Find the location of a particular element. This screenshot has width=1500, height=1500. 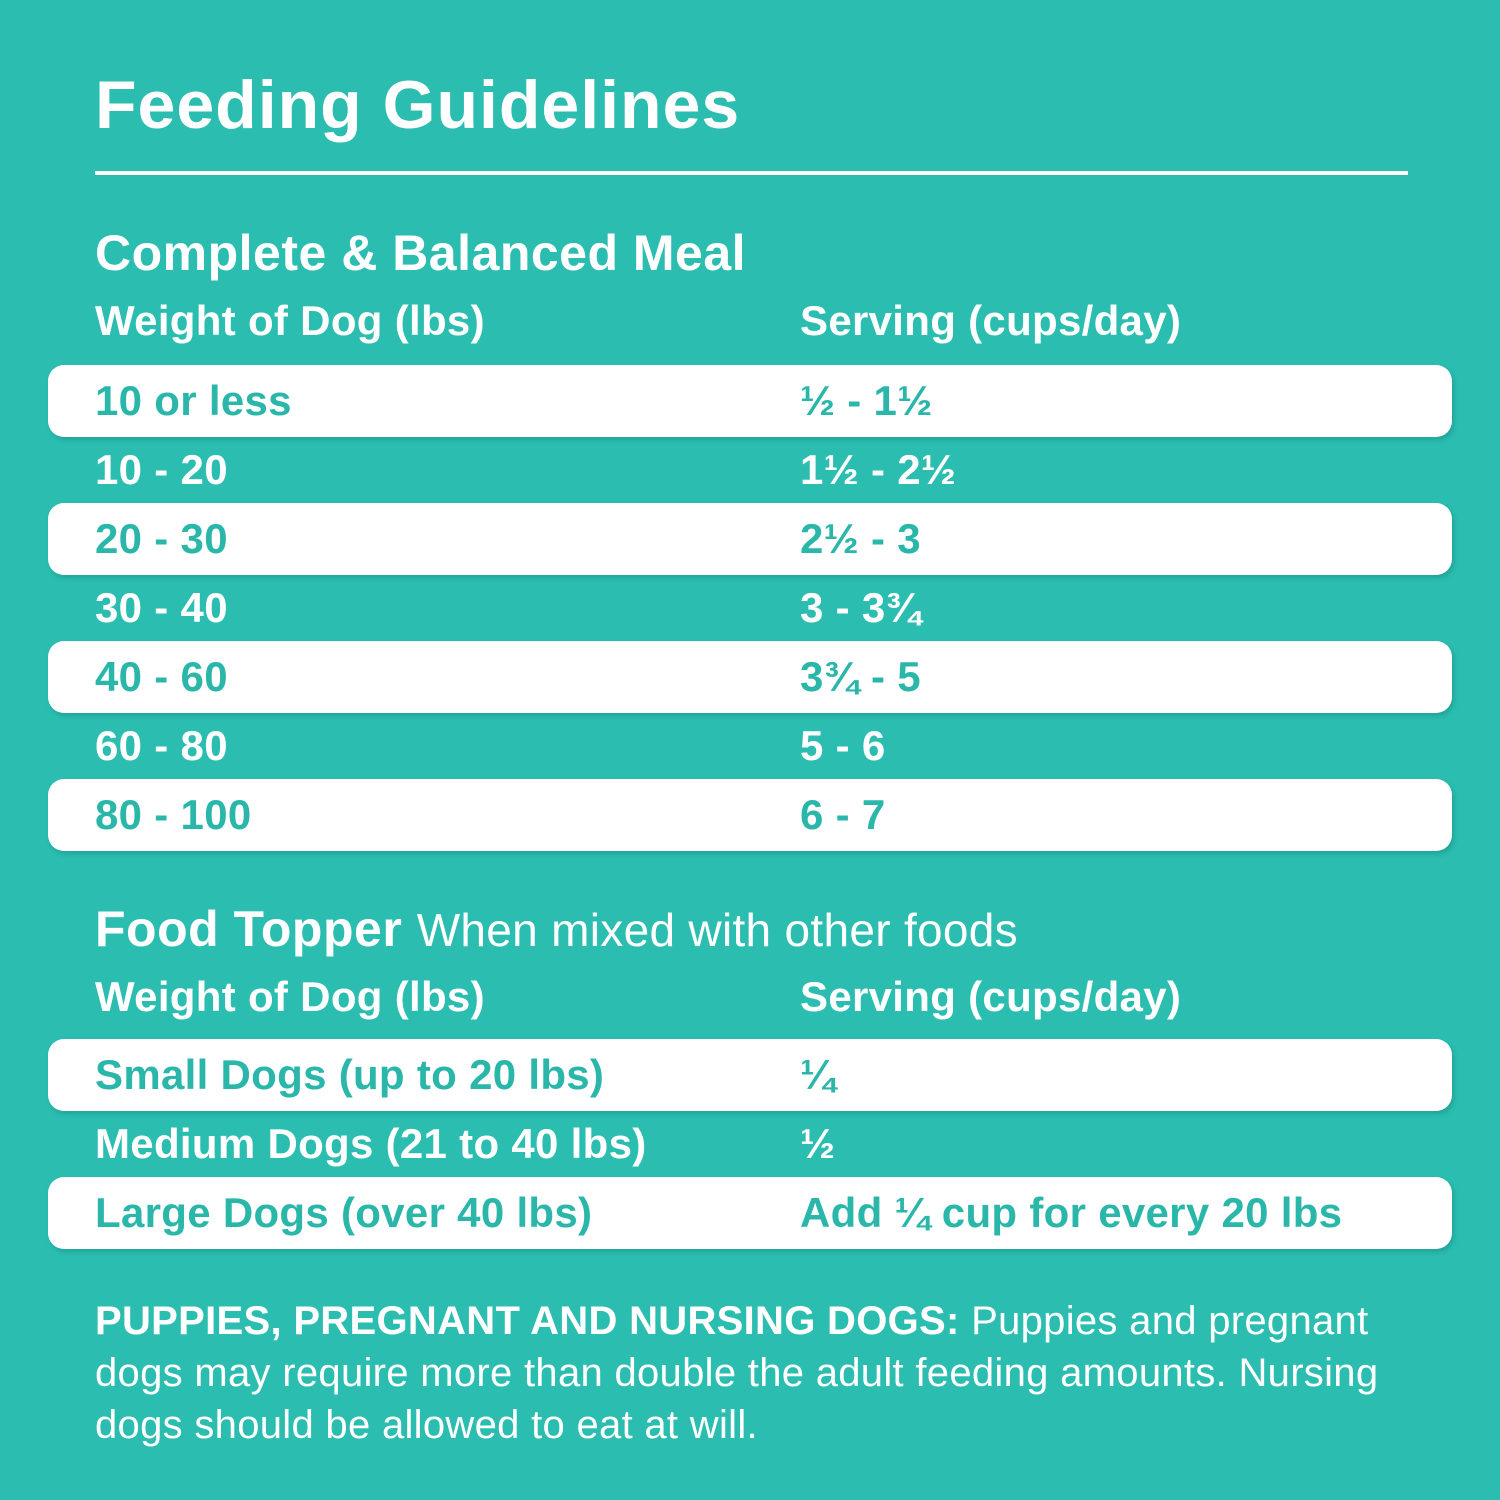

table-row: 30 - 40 3 - 3¾ is located at coordinates (750, 608).